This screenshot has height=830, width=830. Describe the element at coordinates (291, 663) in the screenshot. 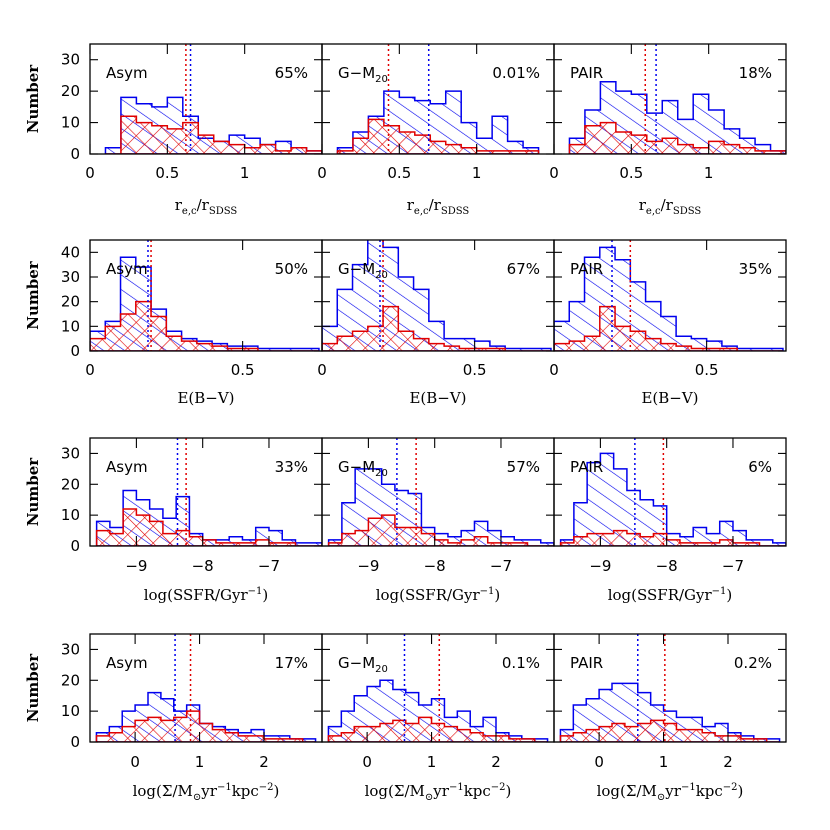

I see `ks-probability: 17%` at that location.